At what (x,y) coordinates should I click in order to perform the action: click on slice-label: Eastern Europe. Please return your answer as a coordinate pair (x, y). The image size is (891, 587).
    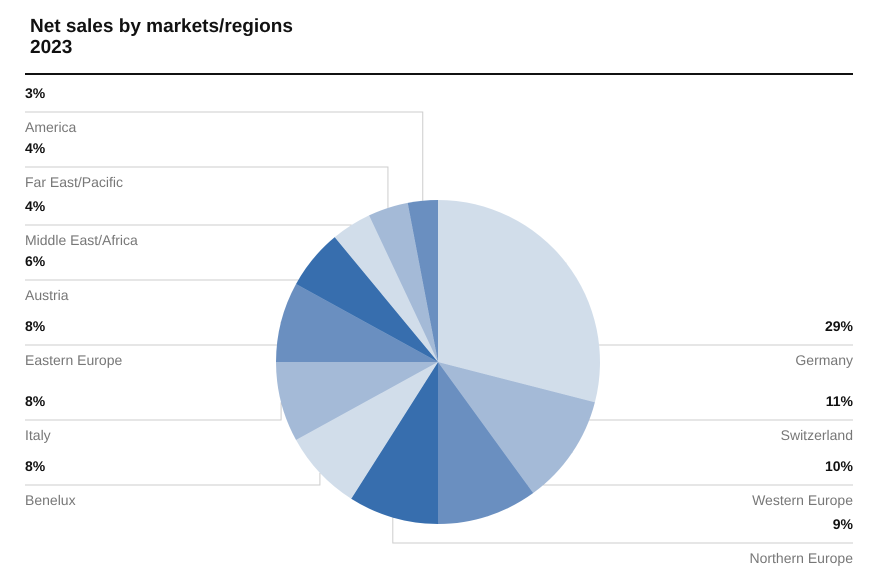
    Looking at the image, I should click on (73, 360).